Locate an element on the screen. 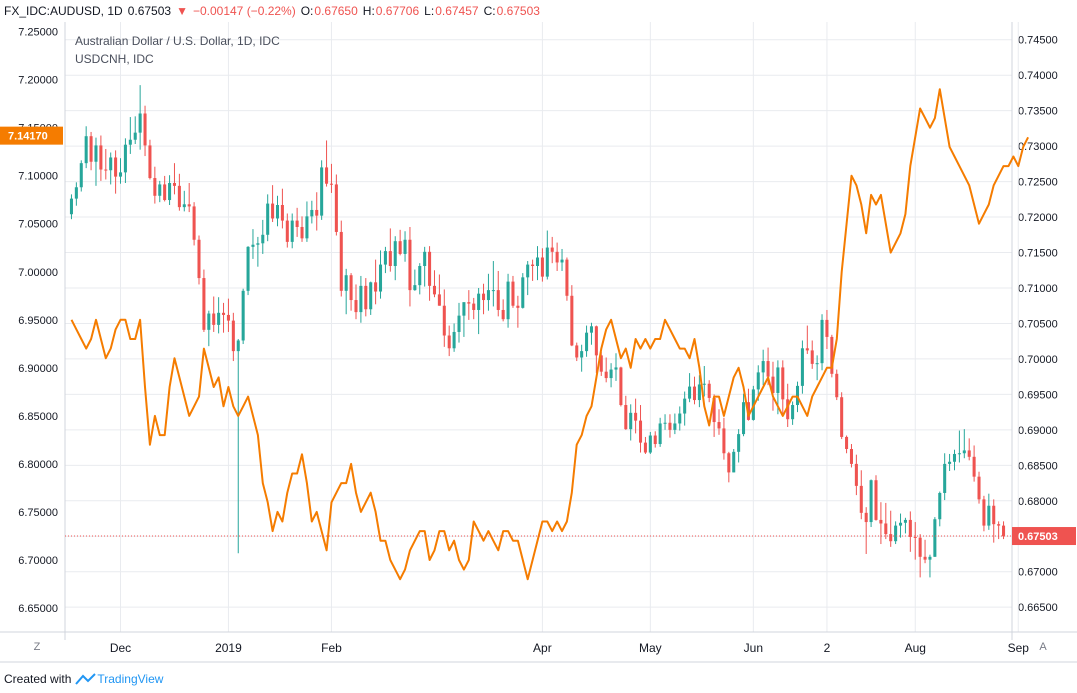 This screenshot has width=1077, height=693. auto-scale-right-button: A is located at coordinates (1043, 647).